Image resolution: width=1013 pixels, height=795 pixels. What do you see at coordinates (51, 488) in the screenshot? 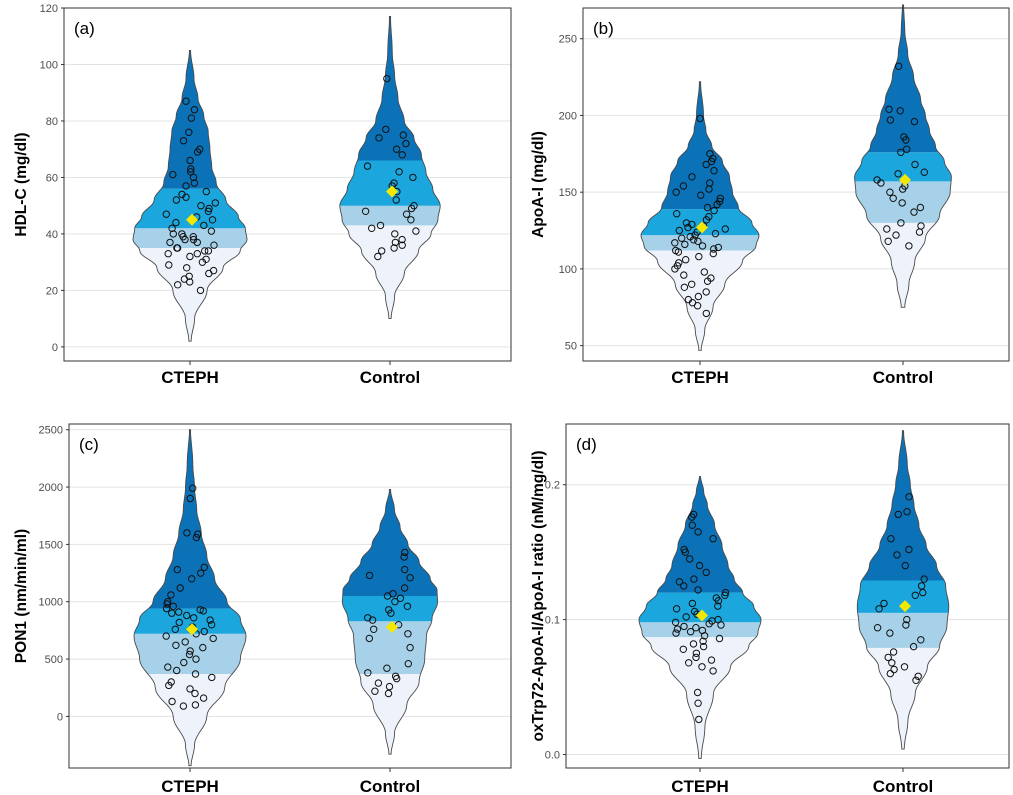
I see `y-tick-label: 2000` at bounding box center [51, 488].